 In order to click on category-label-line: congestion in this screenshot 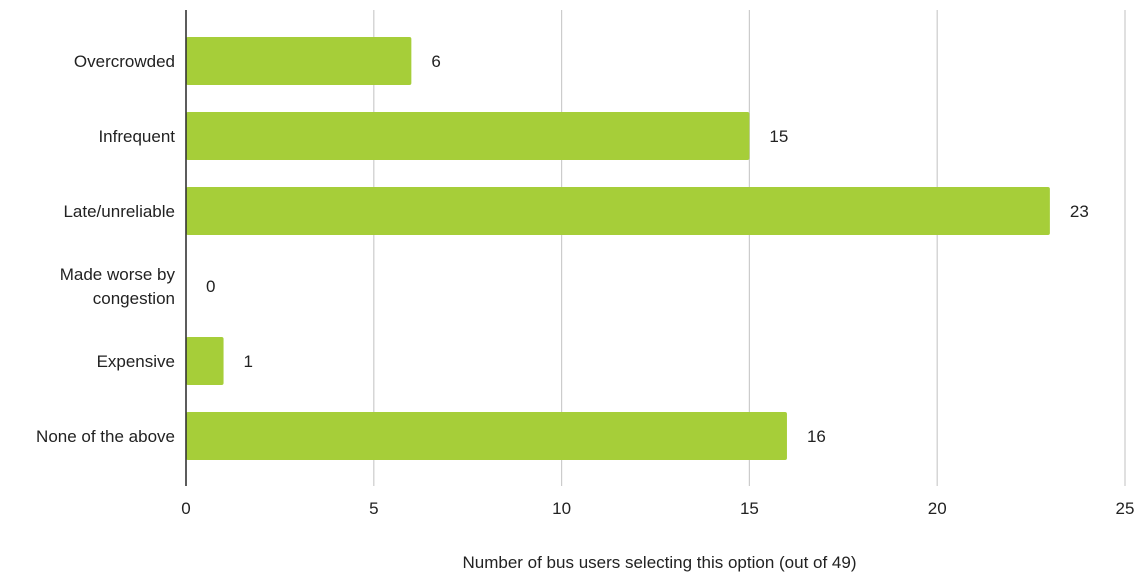, I will do `click(134, 298)`.